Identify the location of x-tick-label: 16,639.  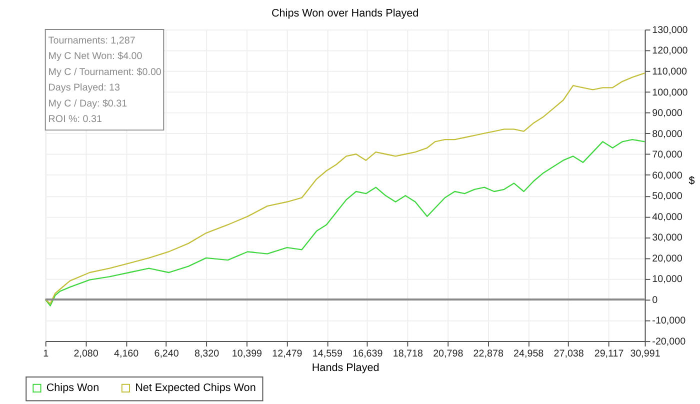
(368, 354).